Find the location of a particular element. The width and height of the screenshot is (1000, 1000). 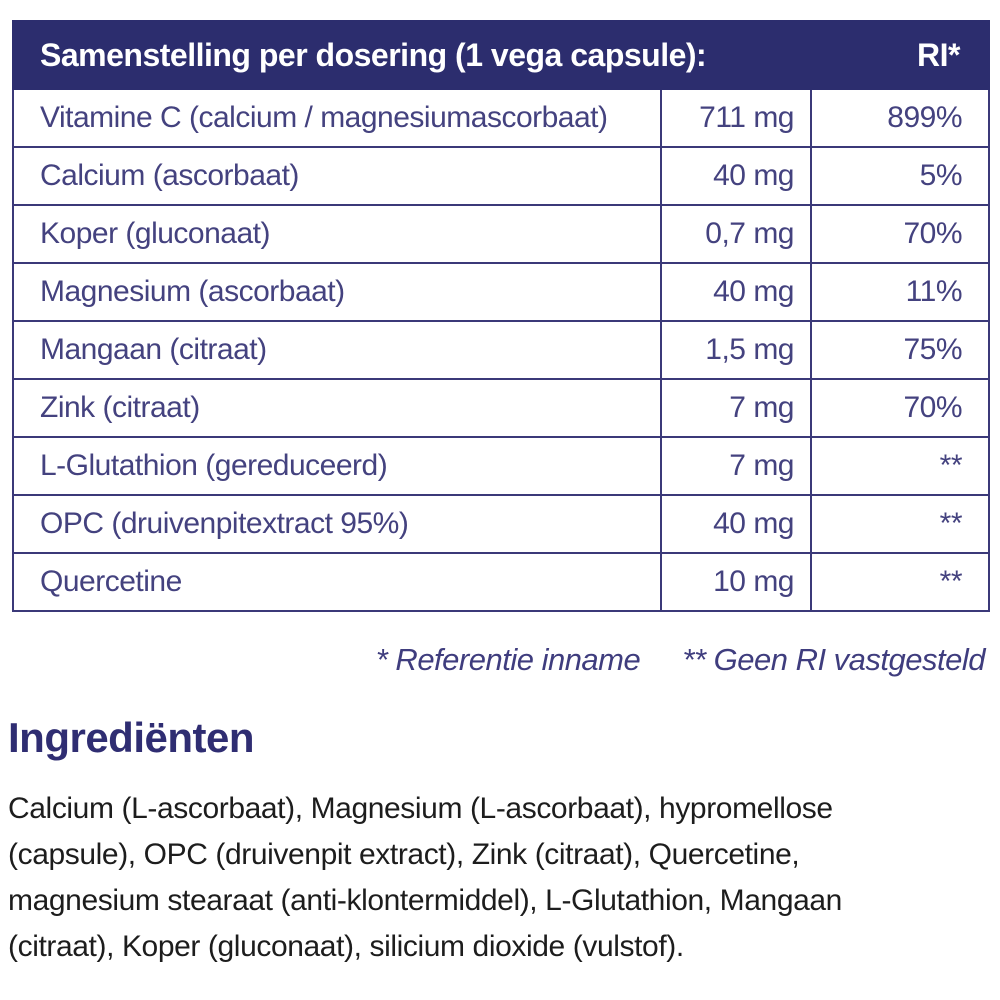

ingredient-name: Quercetine is located at coordinates (111, 581).